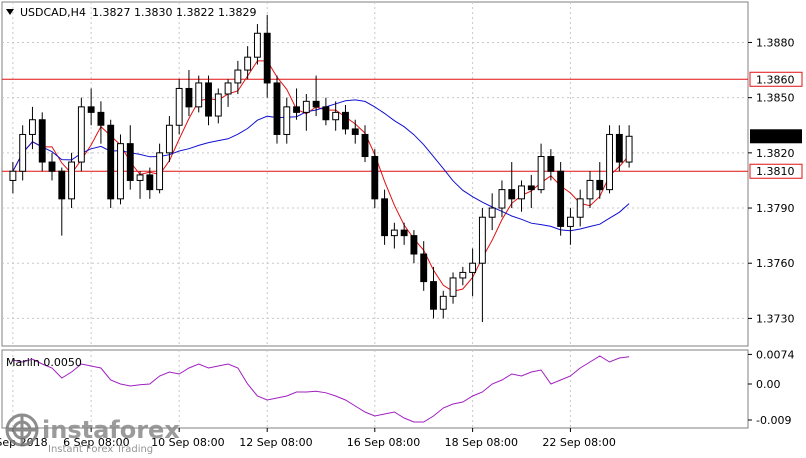 The height and width of the screenshot is (458, 806). What do you see at coordinates (776, 136) in the screenshot?
I see `last-price-box` at bounding box center [776, 136].